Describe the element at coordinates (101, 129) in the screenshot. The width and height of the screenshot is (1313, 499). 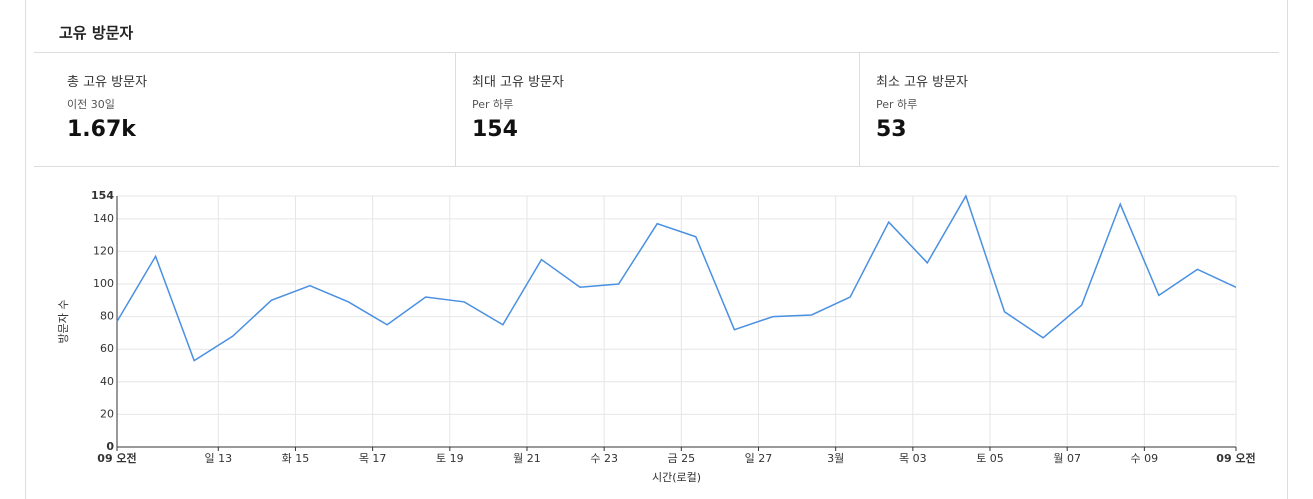
I see `stat-value: 1.67k` at that location.